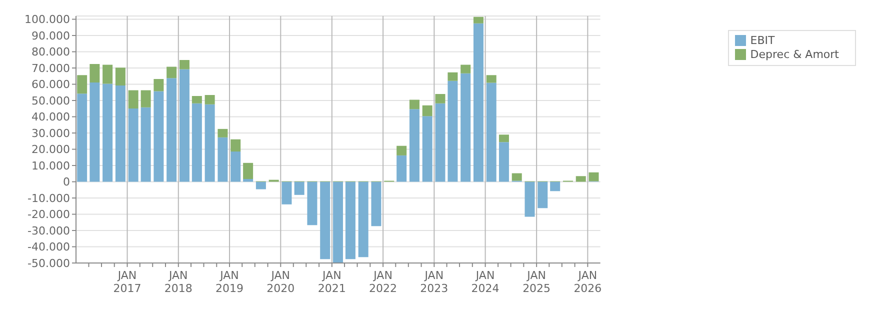 The image size is (876, 313). Describe the element at coordinates (536, 282) in the screenshot. I see `x-tick-label: JAN 2025` at that location.